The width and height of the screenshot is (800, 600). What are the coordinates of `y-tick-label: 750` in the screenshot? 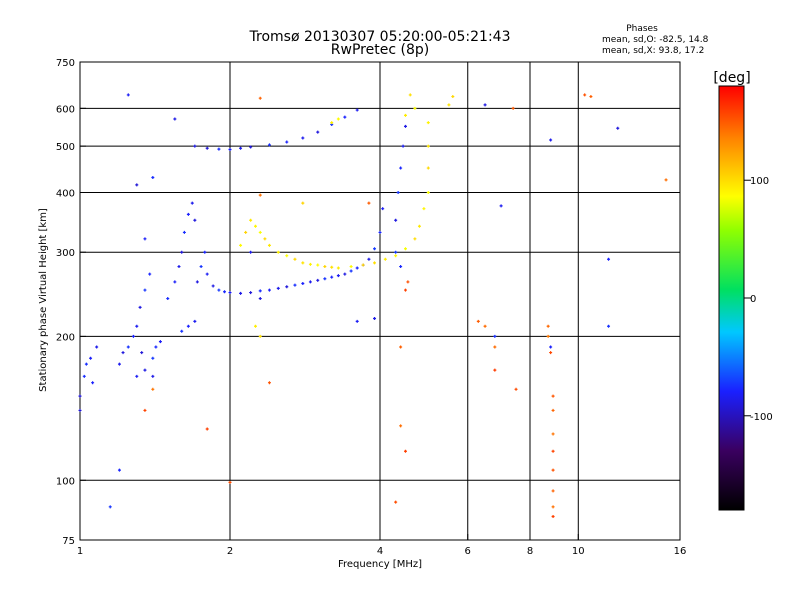 It's located at (65, 63).